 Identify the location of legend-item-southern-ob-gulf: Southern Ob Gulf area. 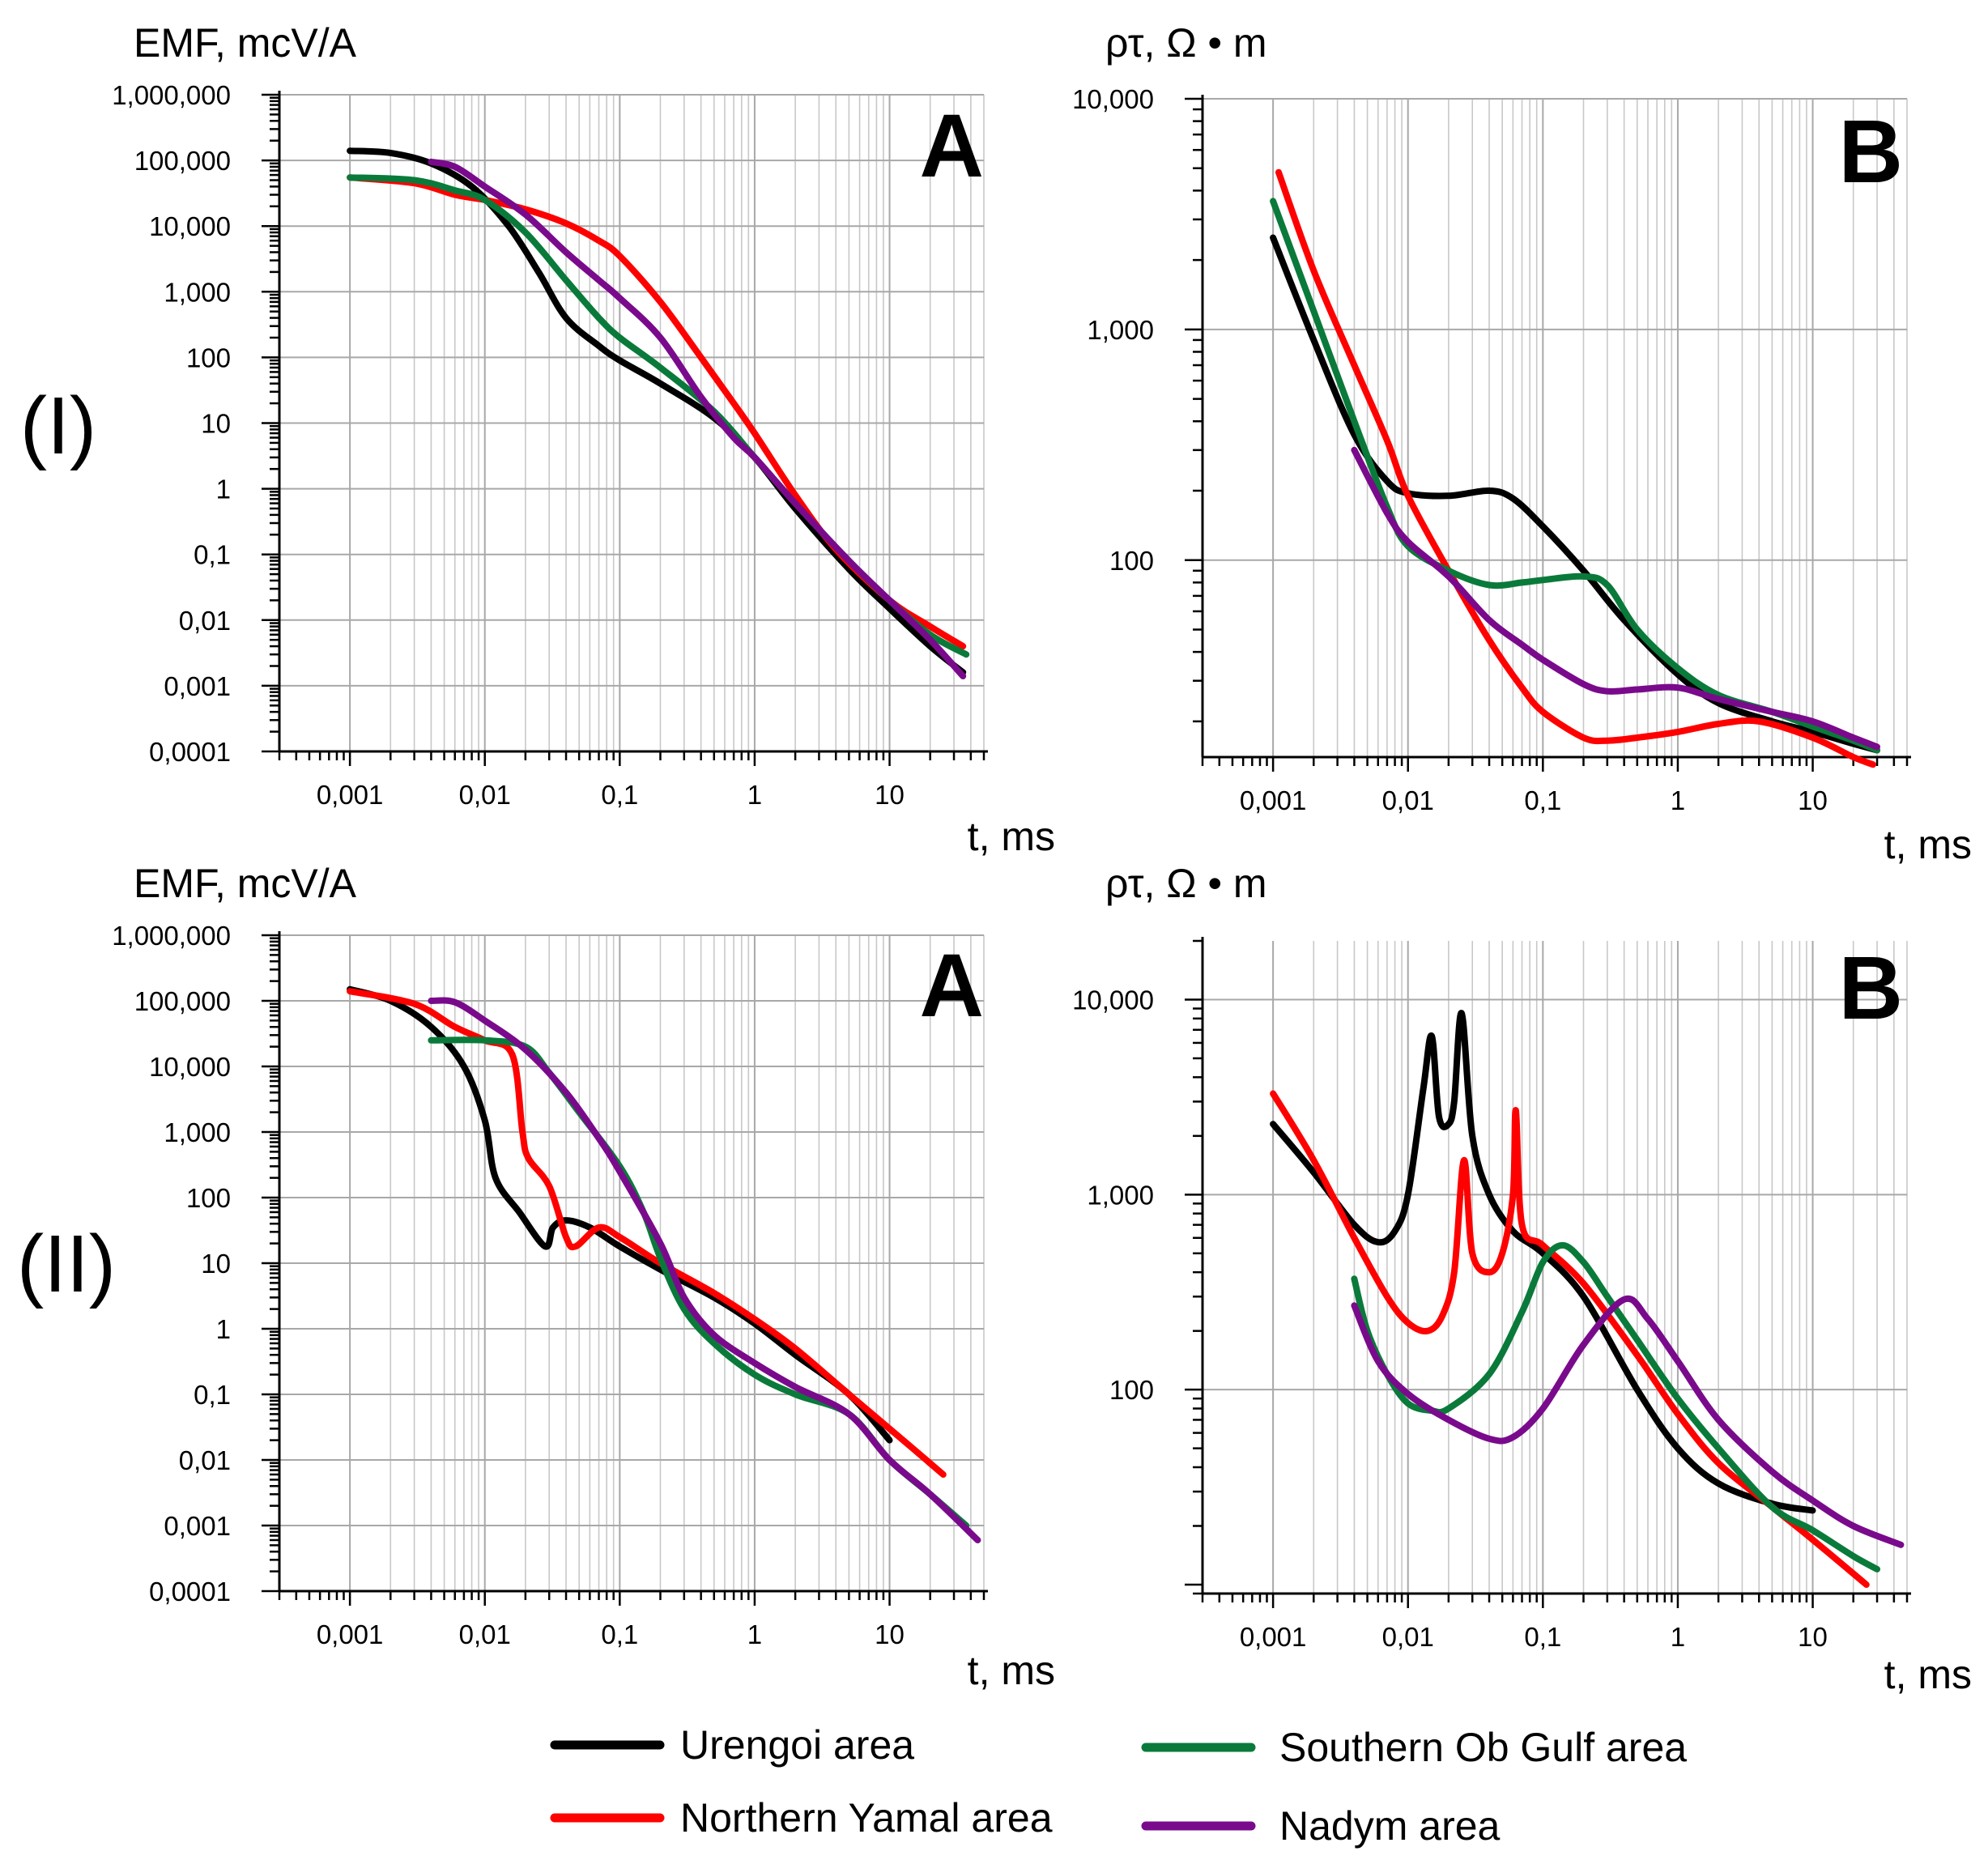
(1414, 1747).